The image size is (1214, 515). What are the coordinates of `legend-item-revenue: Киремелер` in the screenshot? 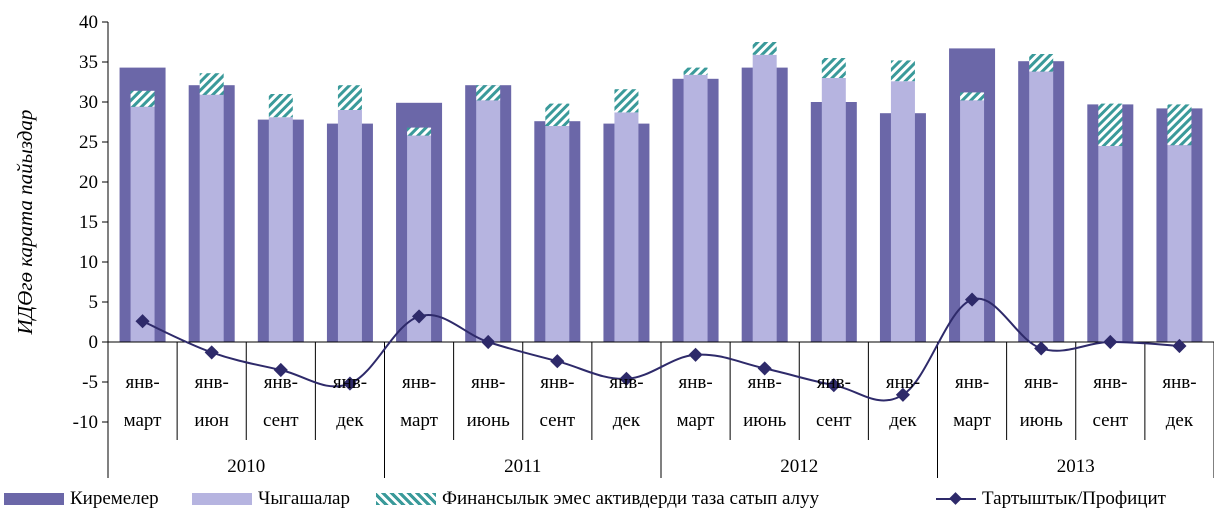 It's located at (81, 499).